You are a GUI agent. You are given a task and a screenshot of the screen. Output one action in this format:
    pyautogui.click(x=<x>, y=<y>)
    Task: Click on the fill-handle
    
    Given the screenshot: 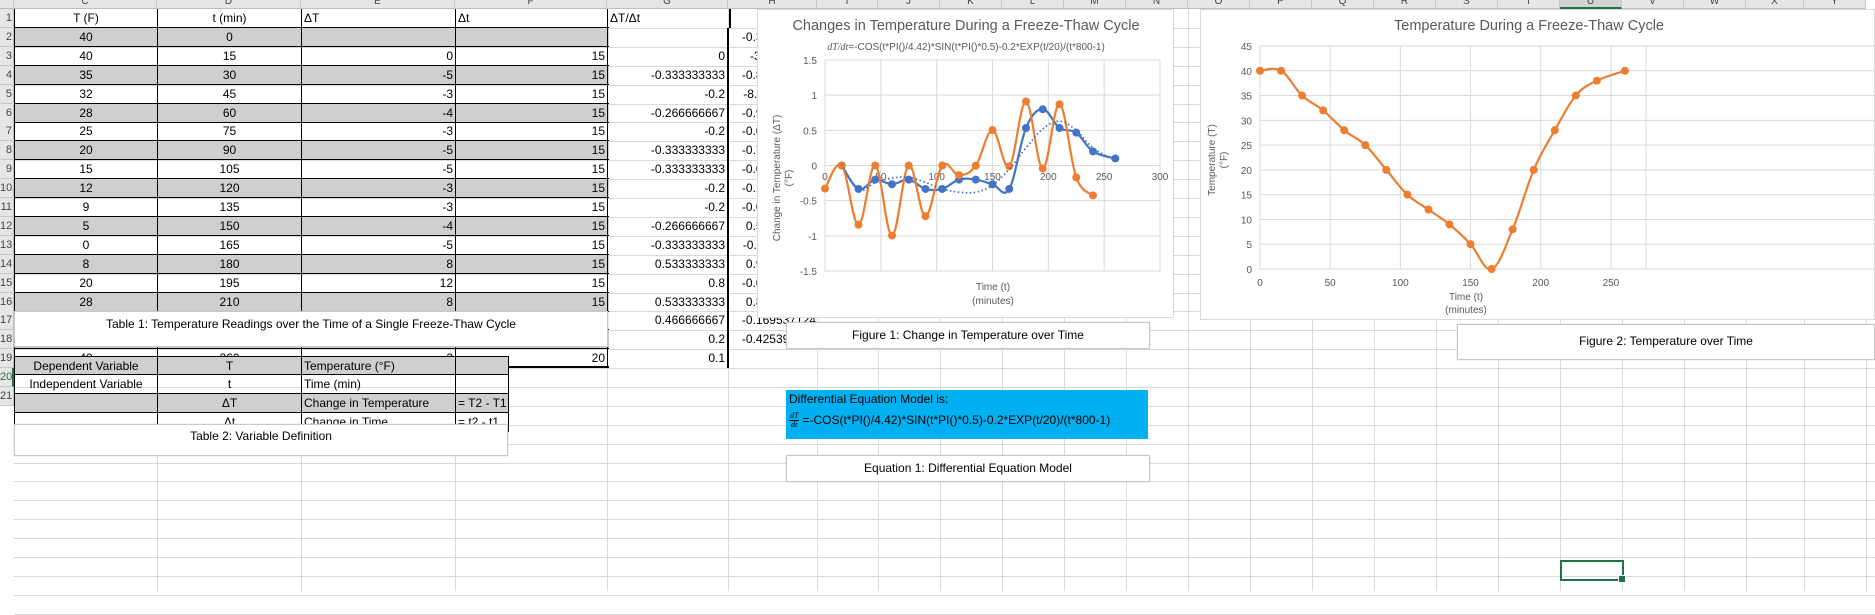 What is the action you would take?
    pyautogui.click(x=1622, y=579)
    